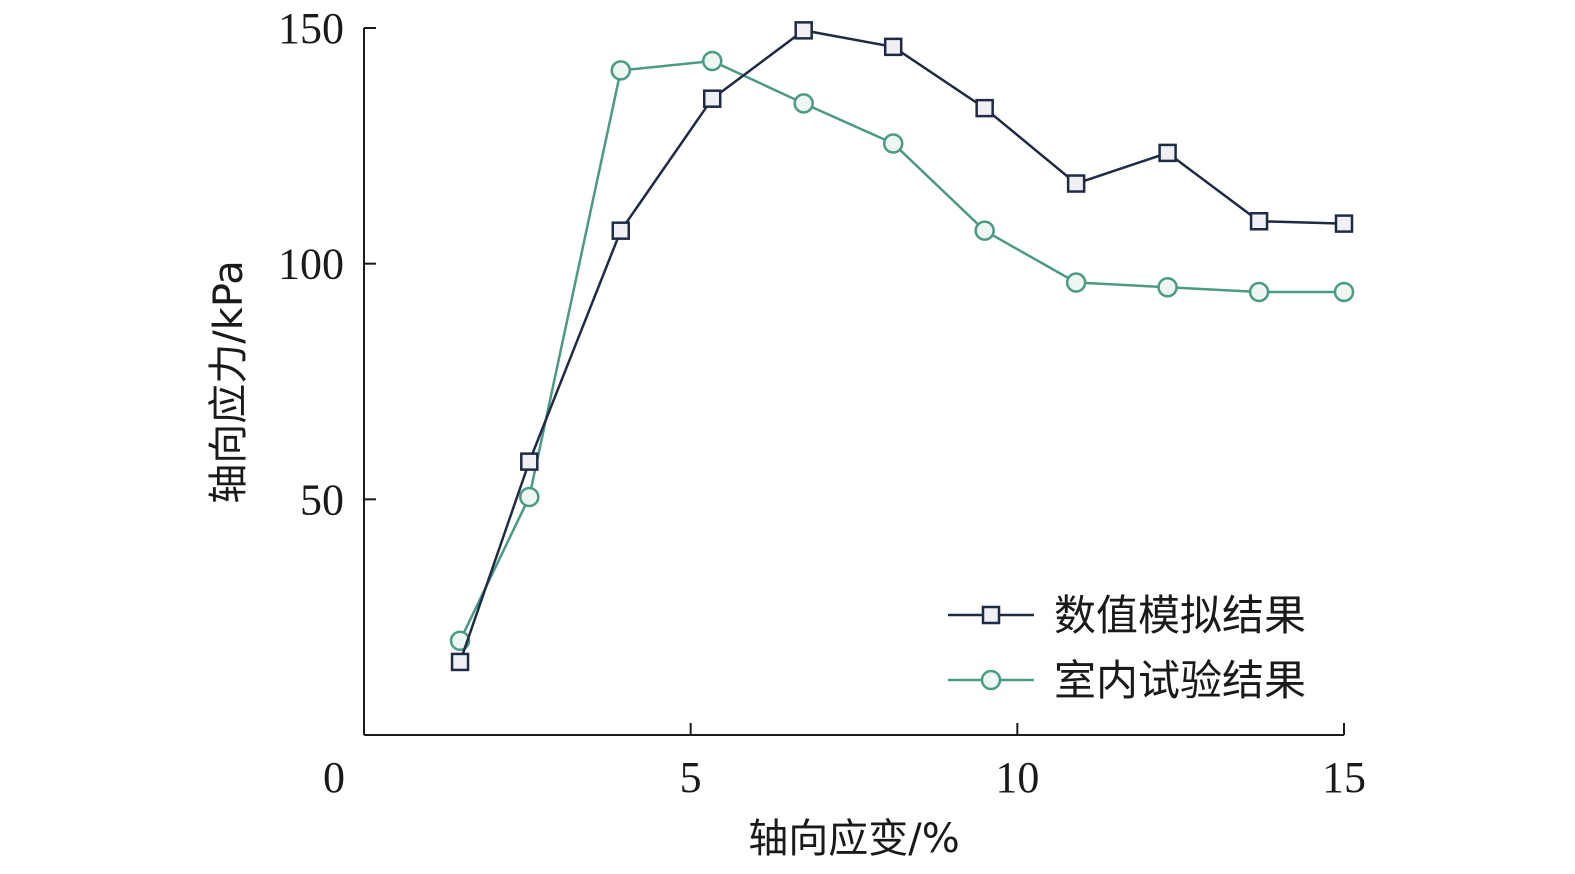  I want to click on x-tick-label: 5, so click(691, 777).